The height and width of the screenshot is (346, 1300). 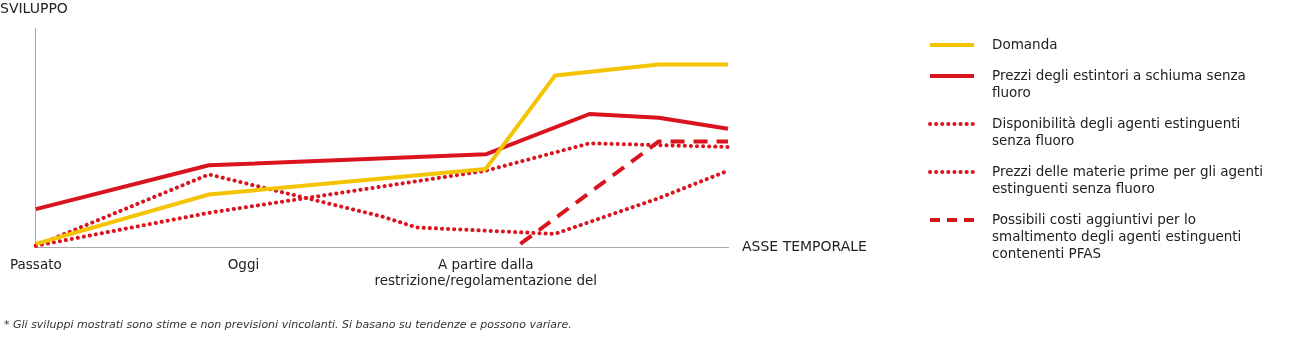 What do you see at coordinates (36, 264) in the screenshot?
I see `x-tick-label: Passato` at bounding box center [36, 264].